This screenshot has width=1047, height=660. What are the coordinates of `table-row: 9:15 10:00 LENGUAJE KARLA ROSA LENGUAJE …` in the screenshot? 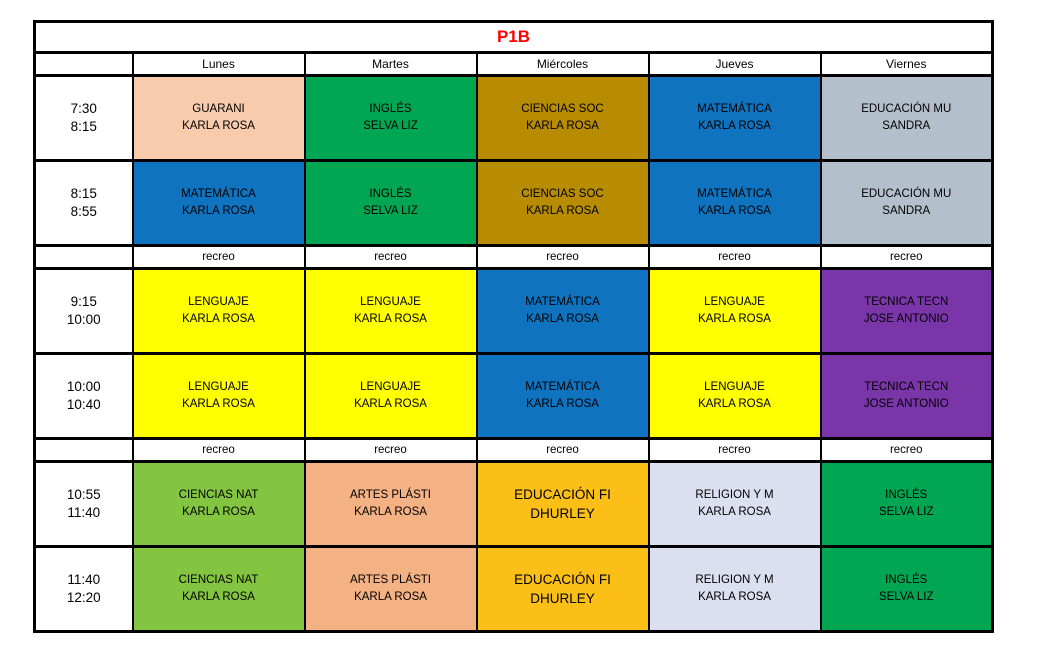 It's located at (513, 311).